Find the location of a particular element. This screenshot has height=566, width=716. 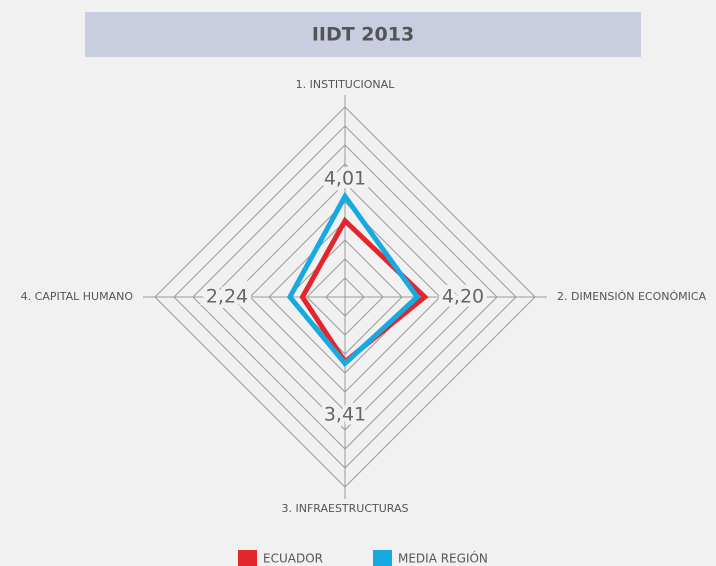

axis-label: 4. CAPITAL HUMANO is located at coordinates (77, 296).